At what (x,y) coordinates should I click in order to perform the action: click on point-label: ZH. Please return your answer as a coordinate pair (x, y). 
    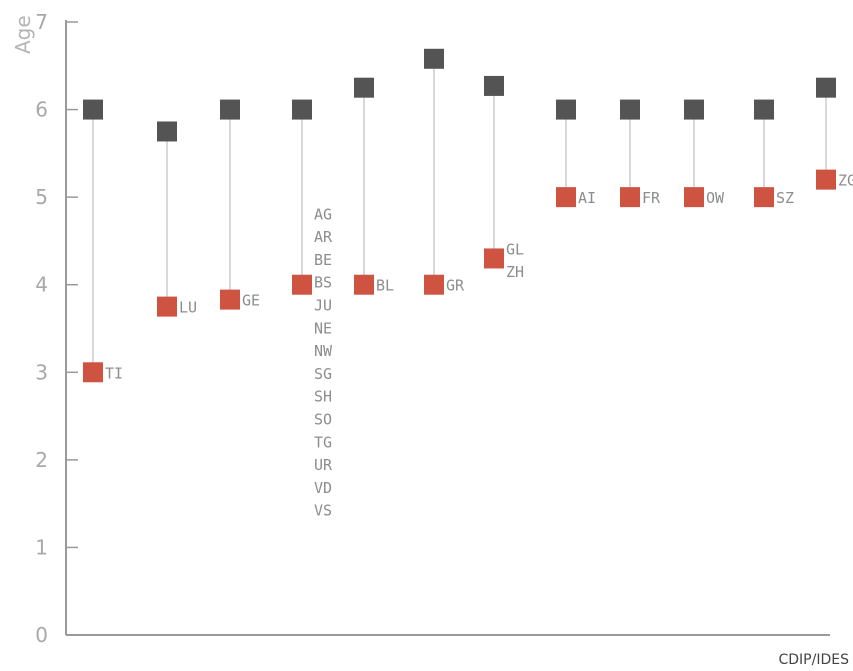
    Looking at the image, I should click on (515, 272).